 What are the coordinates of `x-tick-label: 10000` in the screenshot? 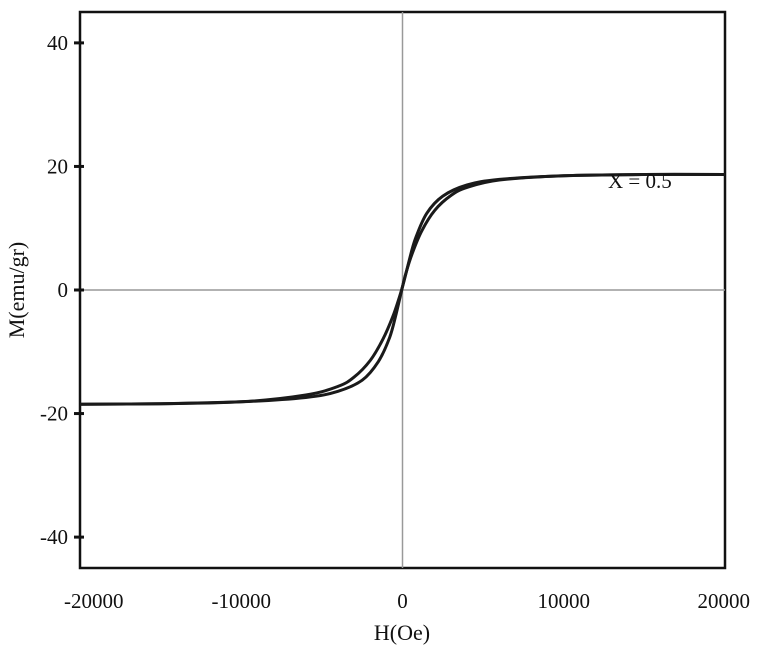 It's located at (564, 601).